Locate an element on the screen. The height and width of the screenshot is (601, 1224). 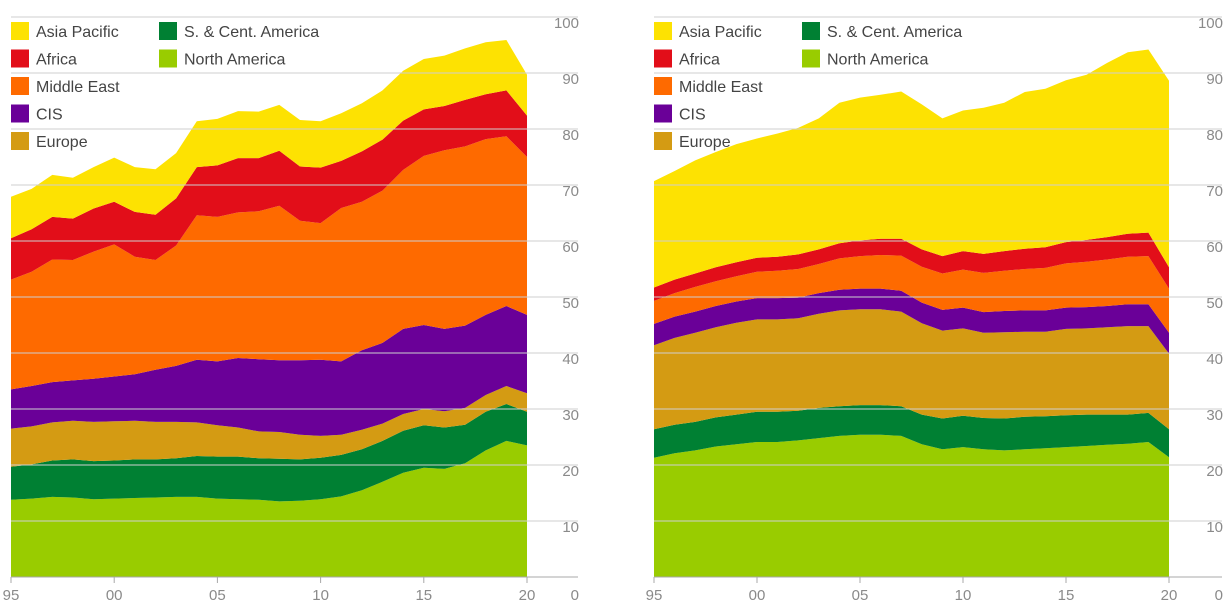
right-area-africa is located at coordinates (911, 266).